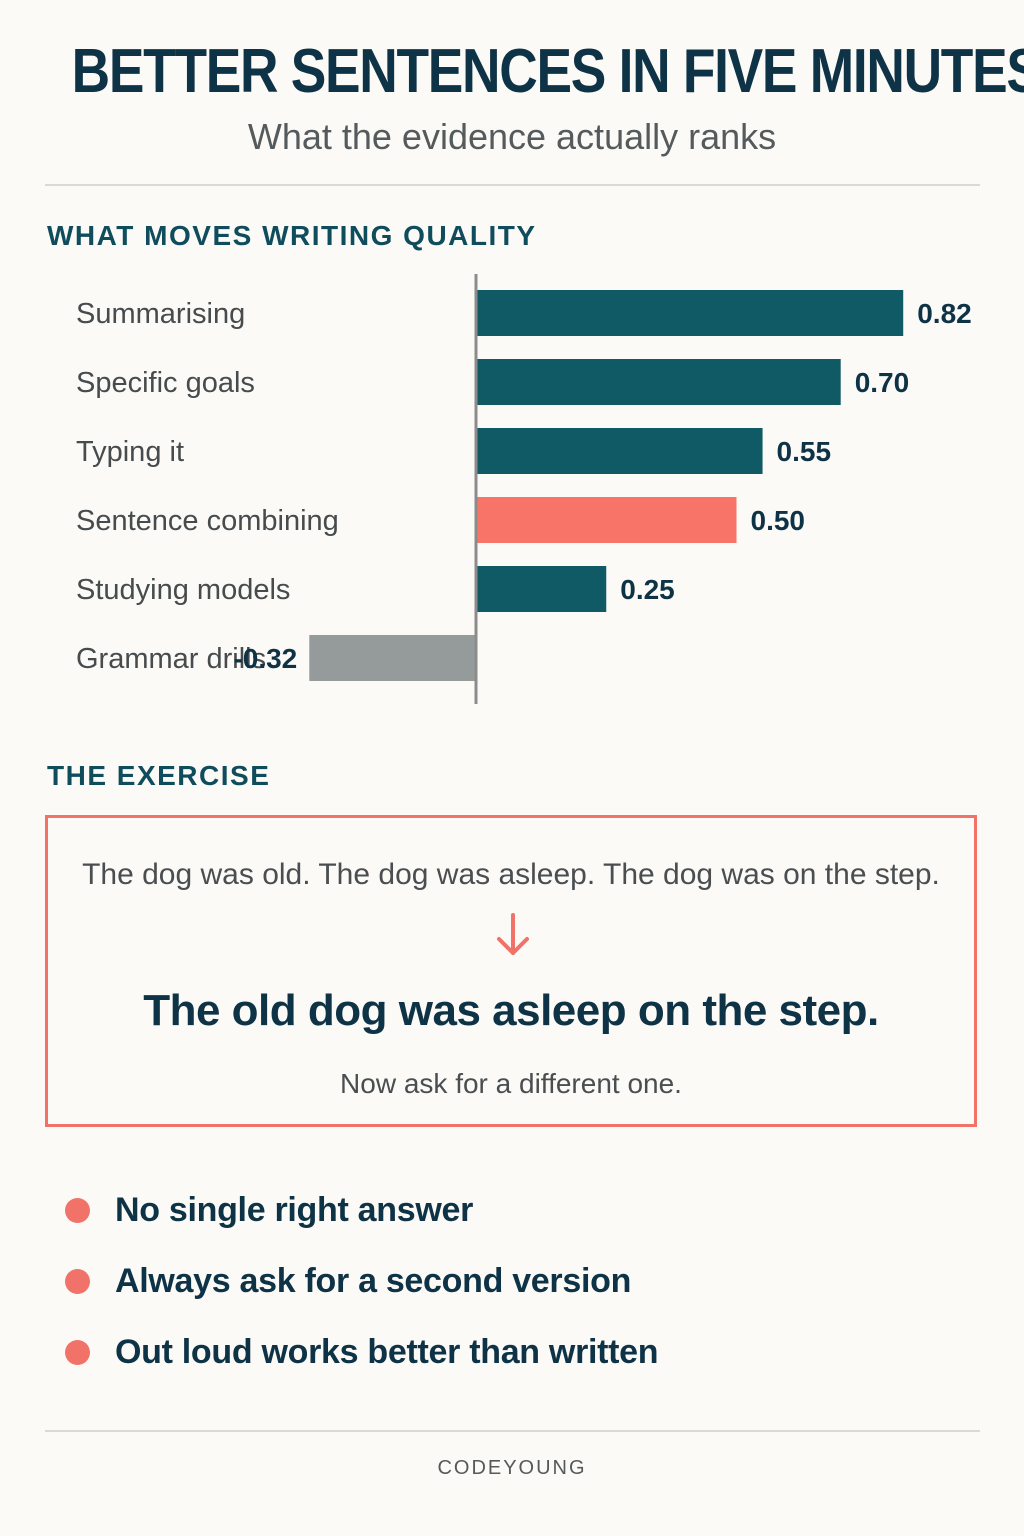 The image size is (1024, 1536). Describe the element at coordinates (387, 1351) in the screenshot. I see `tip-text: Out loud works better than written` at that location.